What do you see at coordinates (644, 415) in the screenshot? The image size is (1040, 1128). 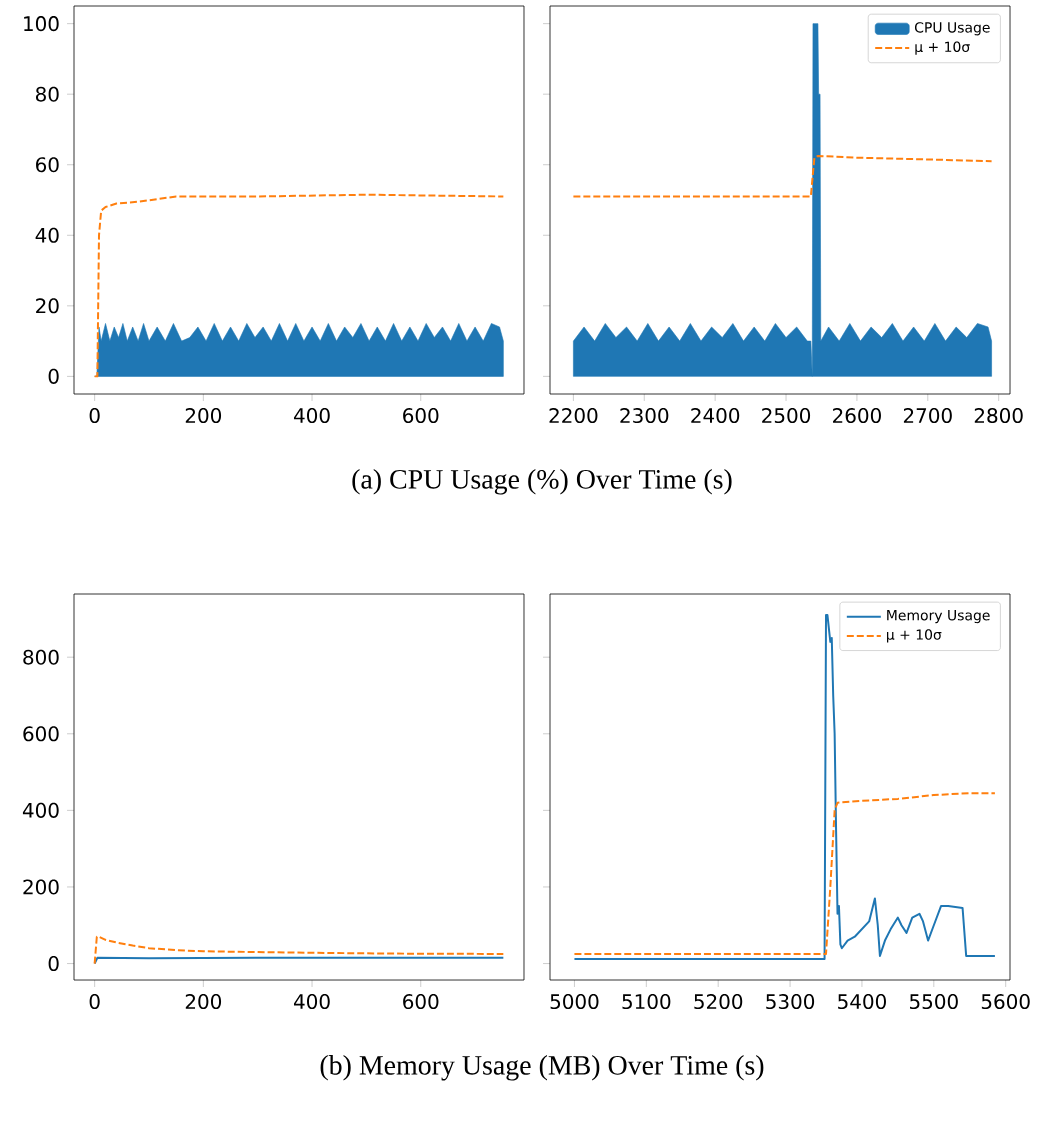 I see `x-tick-label: 2300` at bounding box center [644, 415].